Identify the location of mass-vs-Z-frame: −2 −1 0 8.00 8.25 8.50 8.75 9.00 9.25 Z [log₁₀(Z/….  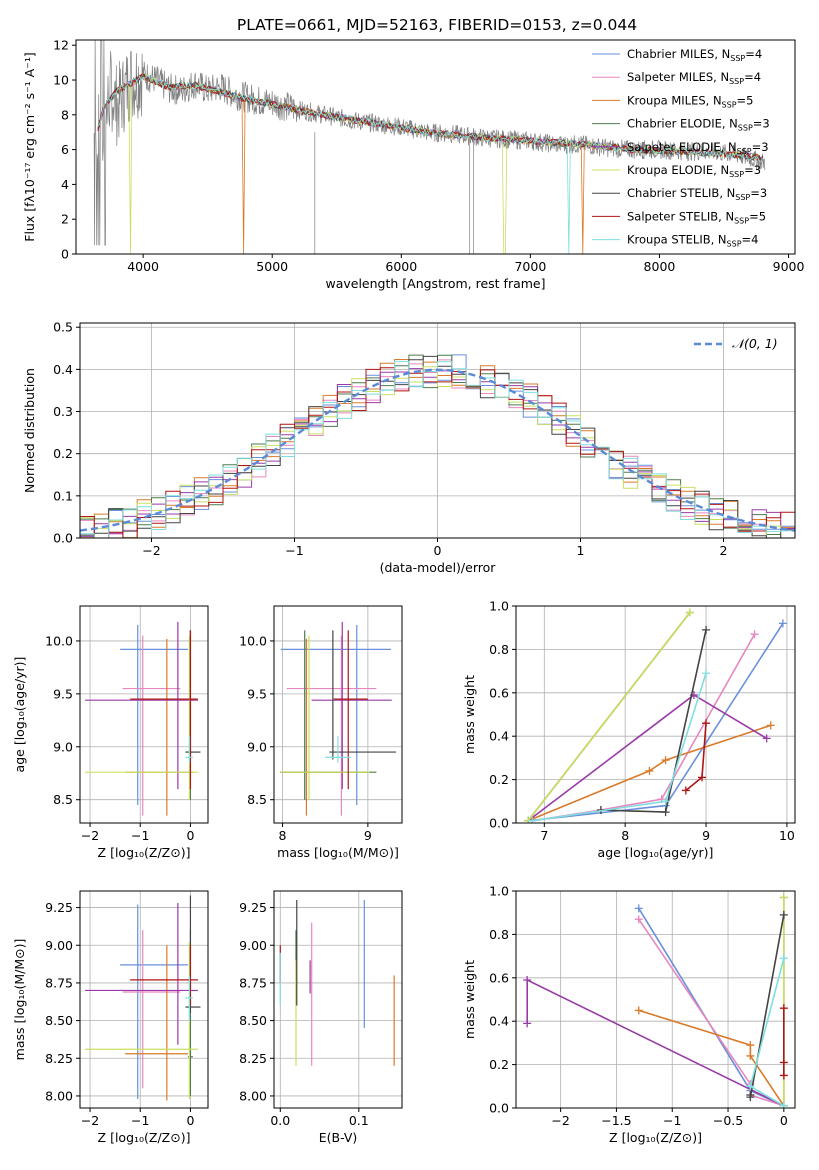
(110, 1017).